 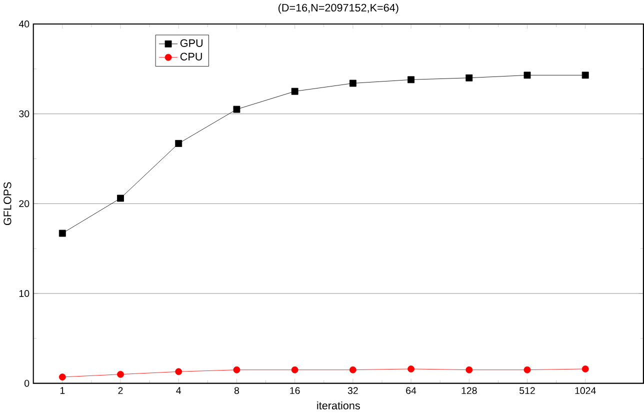 What do you see at coordinates (527, 390) in the screenshot?
I see `x-tick-label: 512` at bounding box center [527, 390].